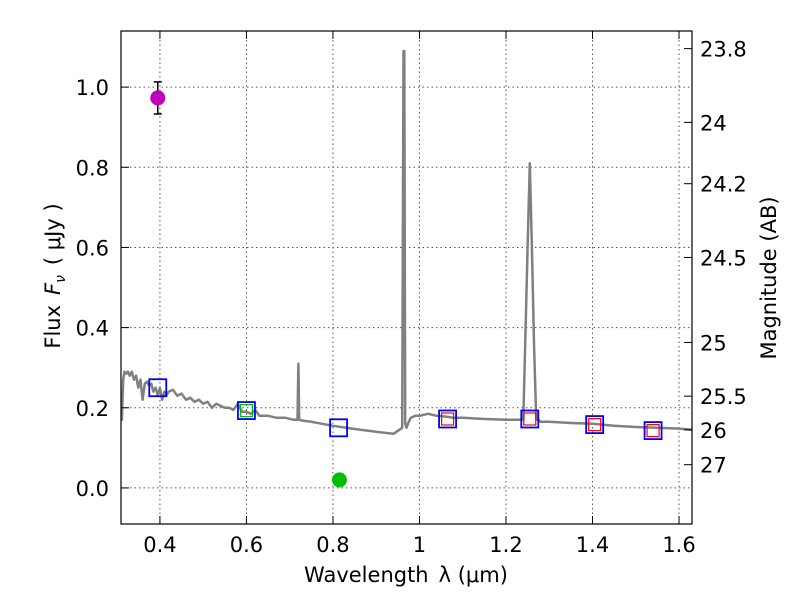  Describe the element at coordinates (246, 545) in the screenshot. I see `x-tick-label: 0.6` at that location.